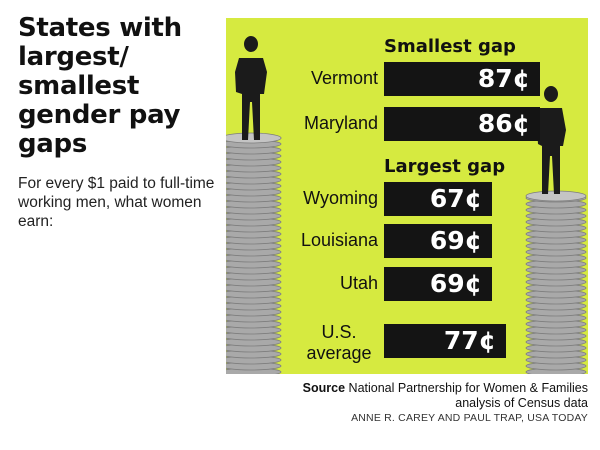 This screenshot has width=600, height=450. What do you see at coordinates (344, 78) in the screenshot?
I see `state-label: Vermont` at bounding box center [344, 78].